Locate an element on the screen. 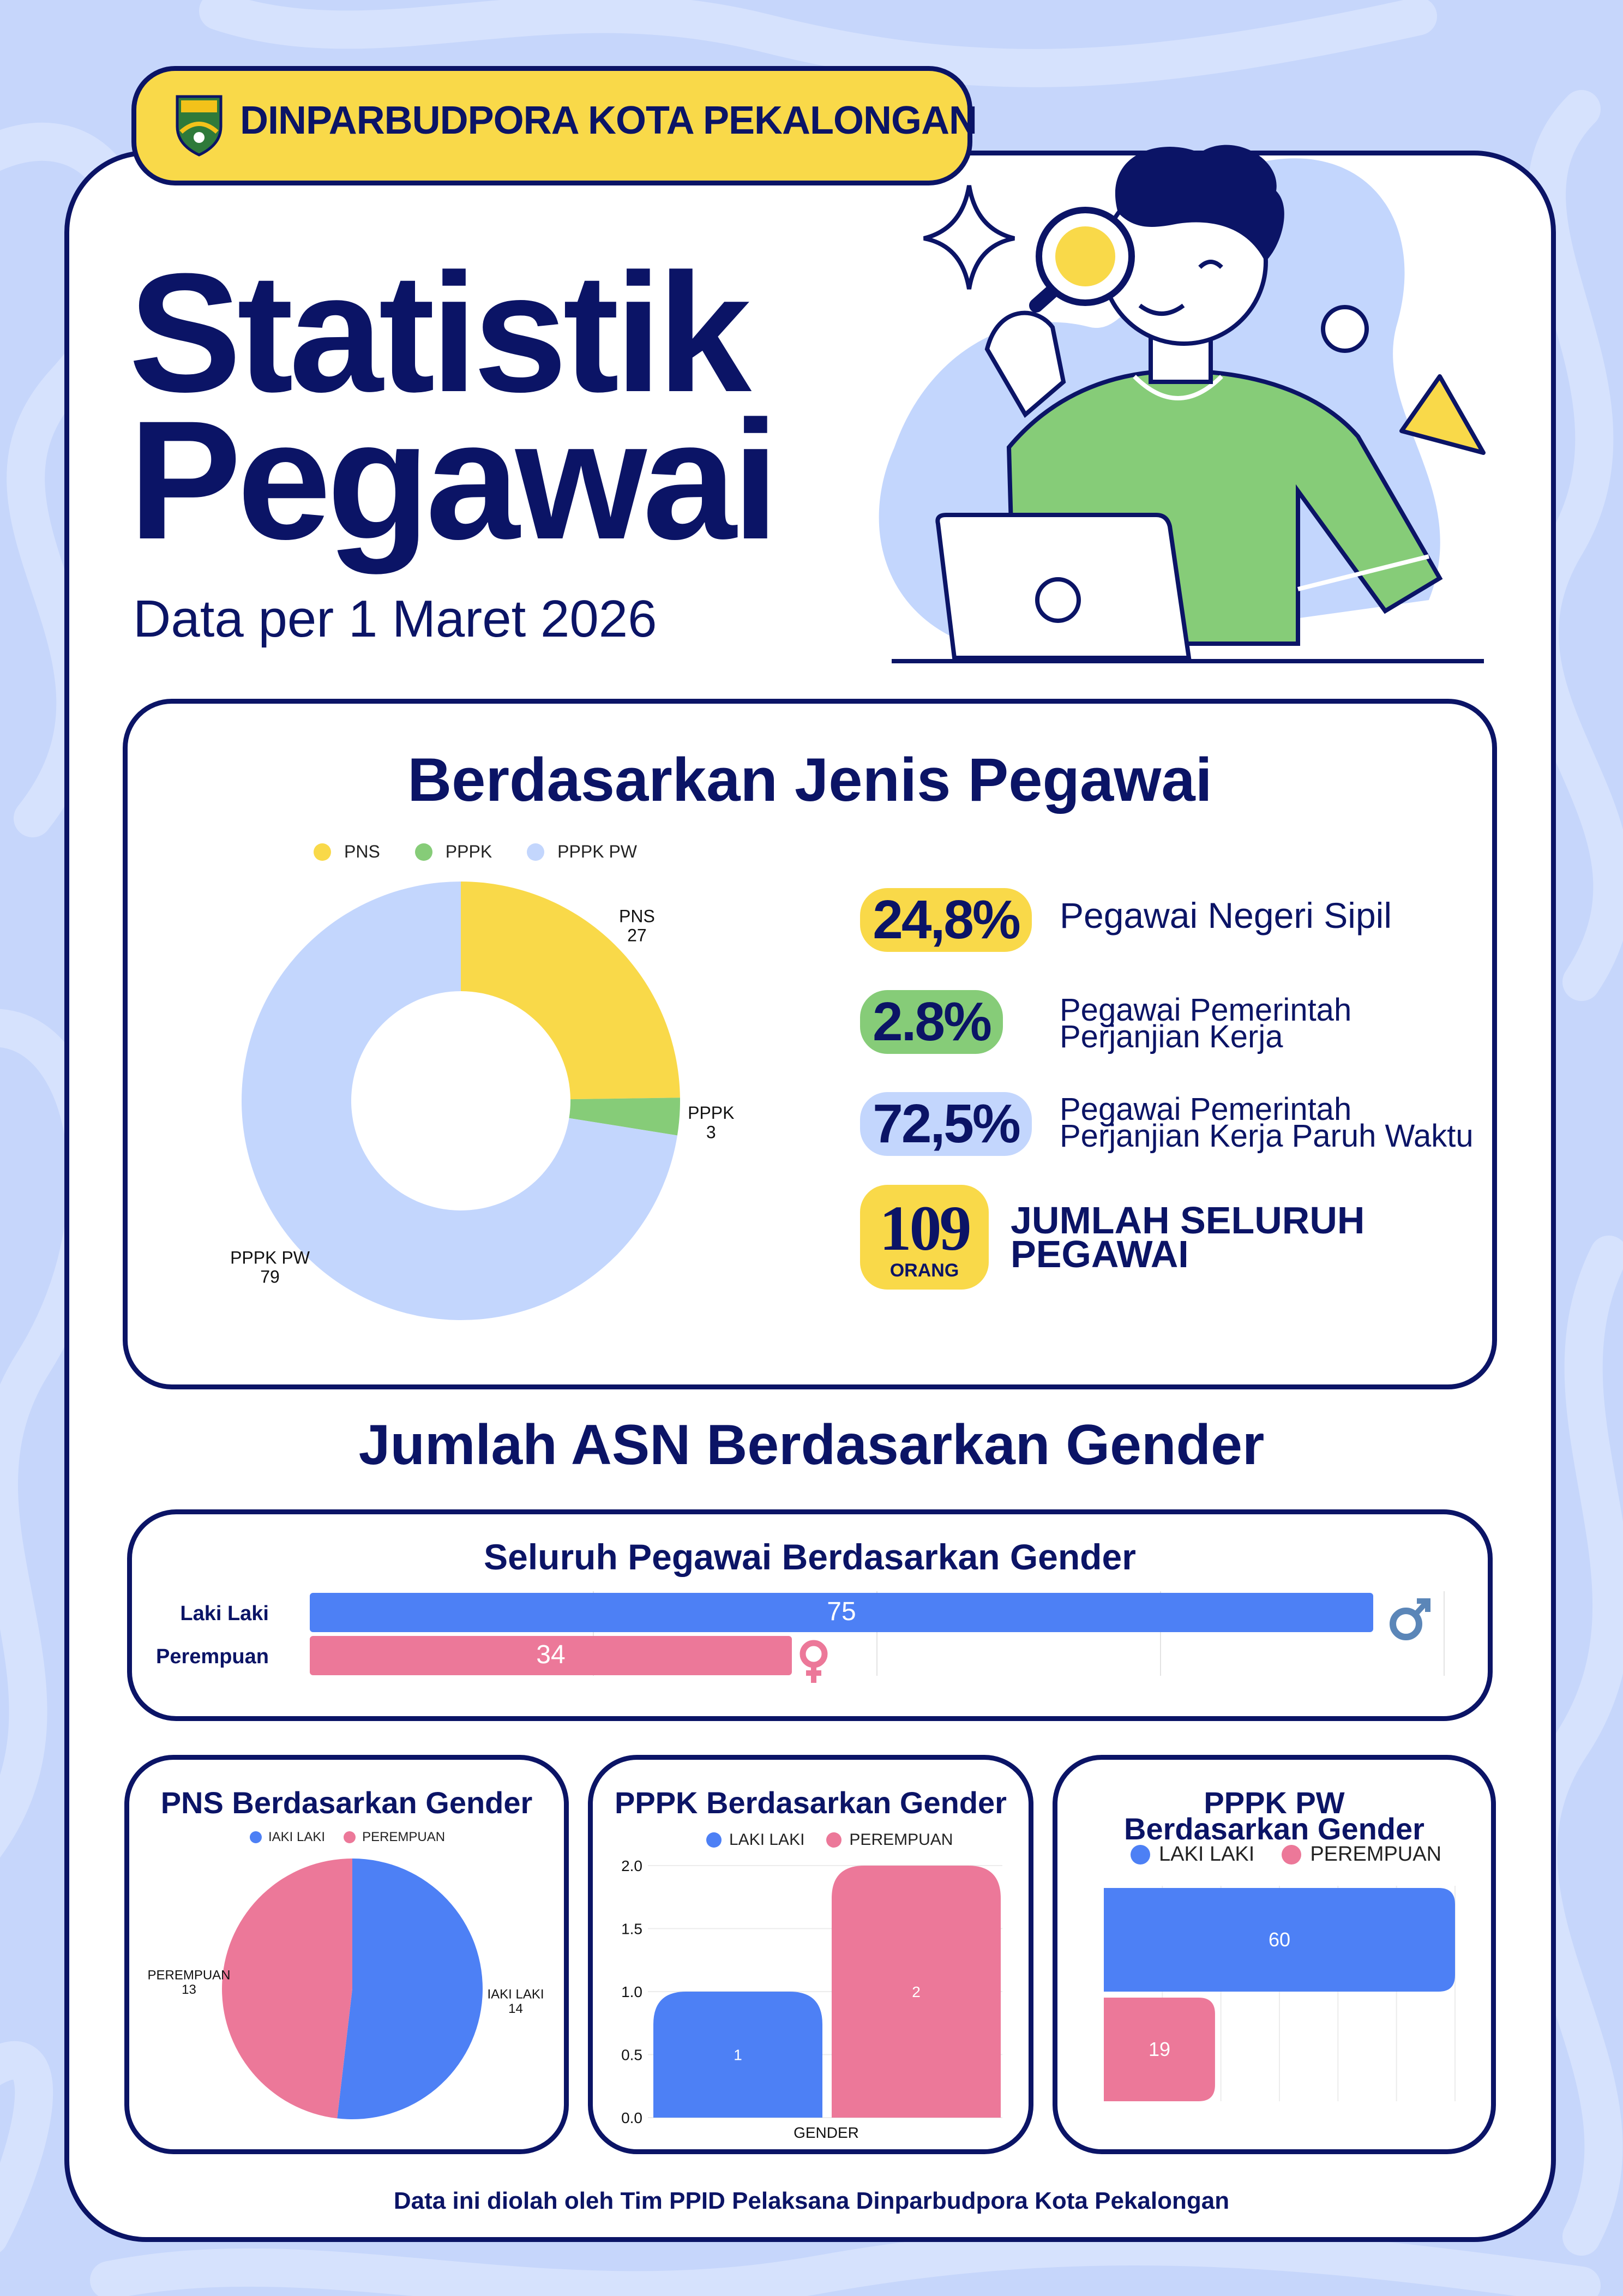  slice-label-perempuan: PEREMPUAN is located at coordinates (188, 1975).